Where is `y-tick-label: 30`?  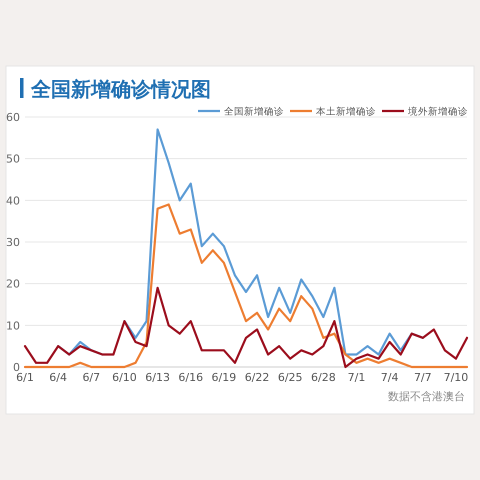
y-tick-label: 30 is located at coordinates (13, 242).